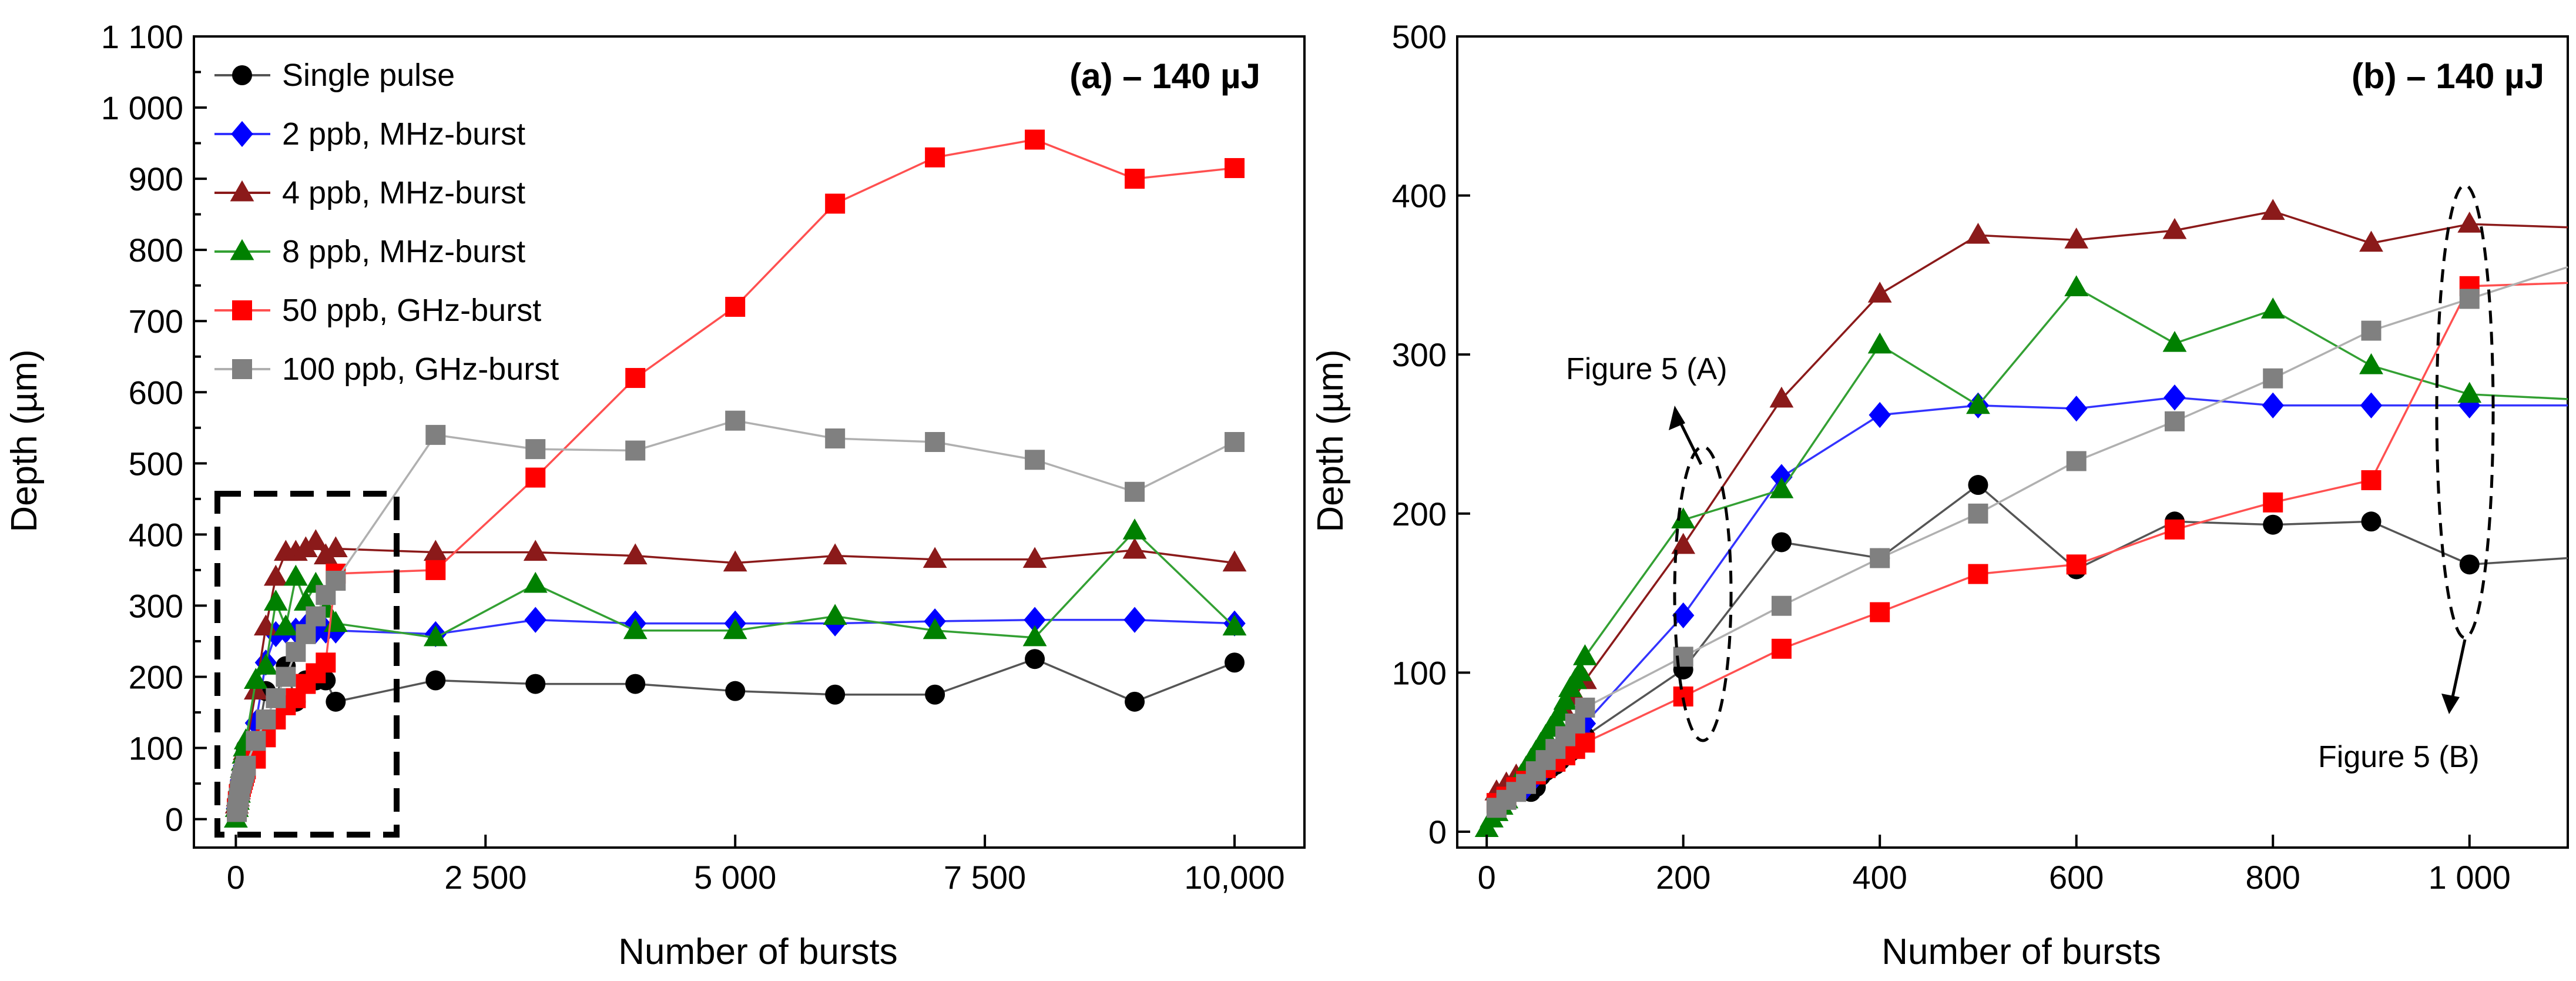 This screenshot has height=981, width=2576. I want to click on series-2-ppb-mhz-burst, so click(736, 714).